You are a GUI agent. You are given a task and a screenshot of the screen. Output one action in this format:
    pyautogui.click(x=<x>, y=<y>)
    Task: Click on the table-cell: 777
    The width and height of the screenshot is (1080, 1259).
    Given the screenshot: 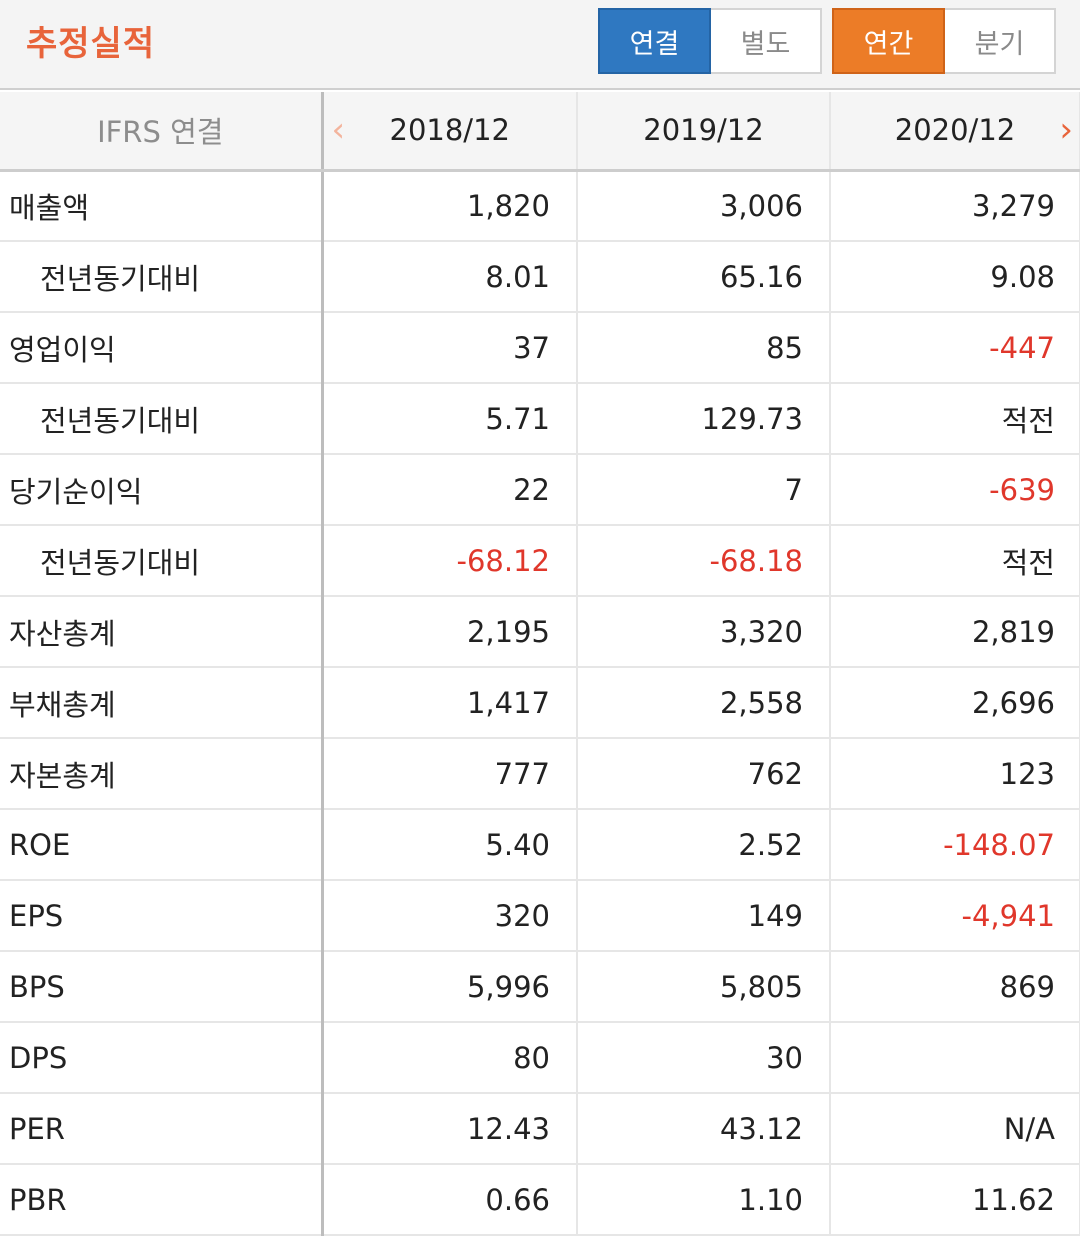 What is the action you would take?
    pyautogui.click(x=450, y=774)
    